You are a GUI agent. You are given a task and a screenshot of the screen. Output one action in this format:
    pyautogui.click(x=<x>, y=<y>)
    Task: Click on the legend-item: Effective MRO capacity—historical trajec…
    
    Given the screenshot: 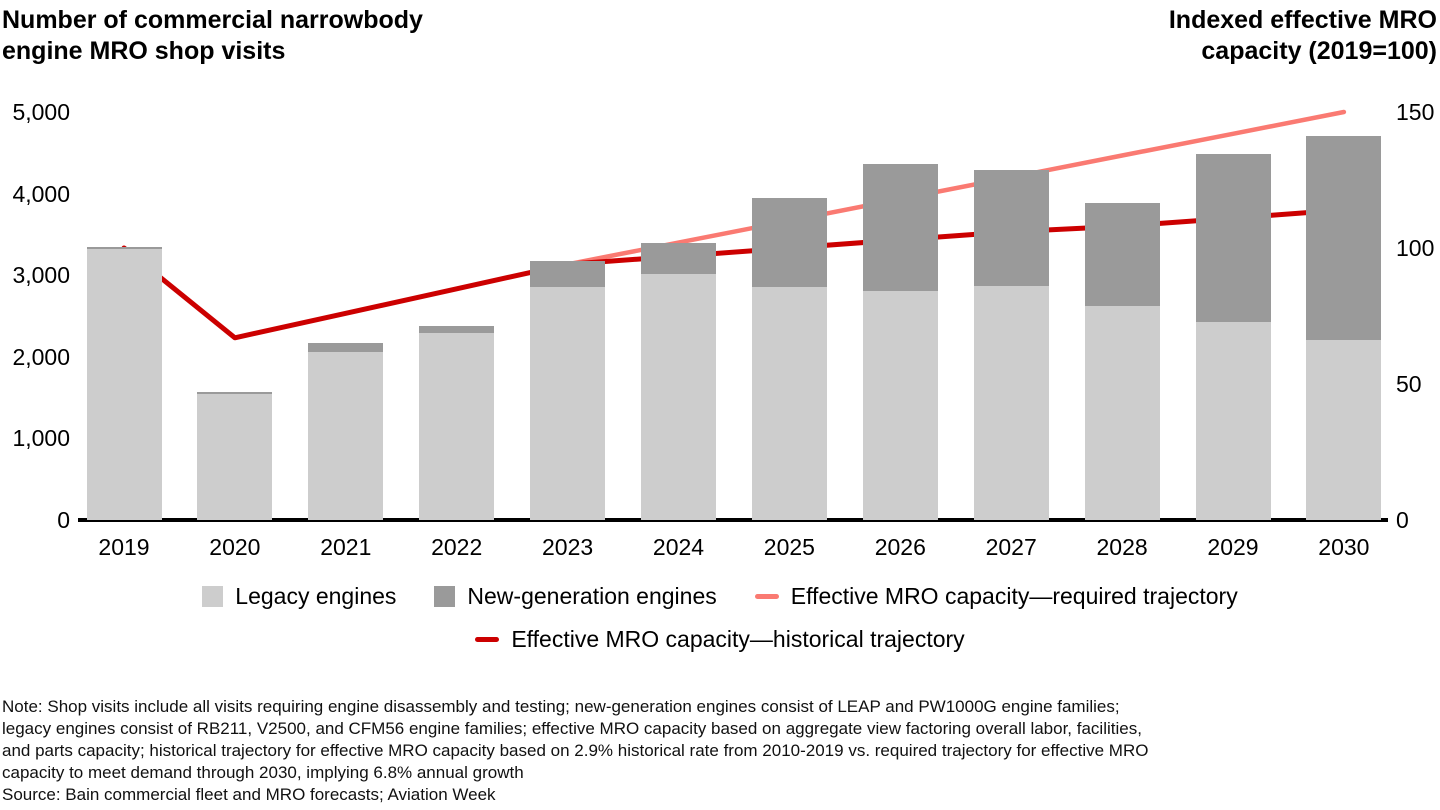 What is the action you would take?
    pyautogui.click(x=720, y=639)
    